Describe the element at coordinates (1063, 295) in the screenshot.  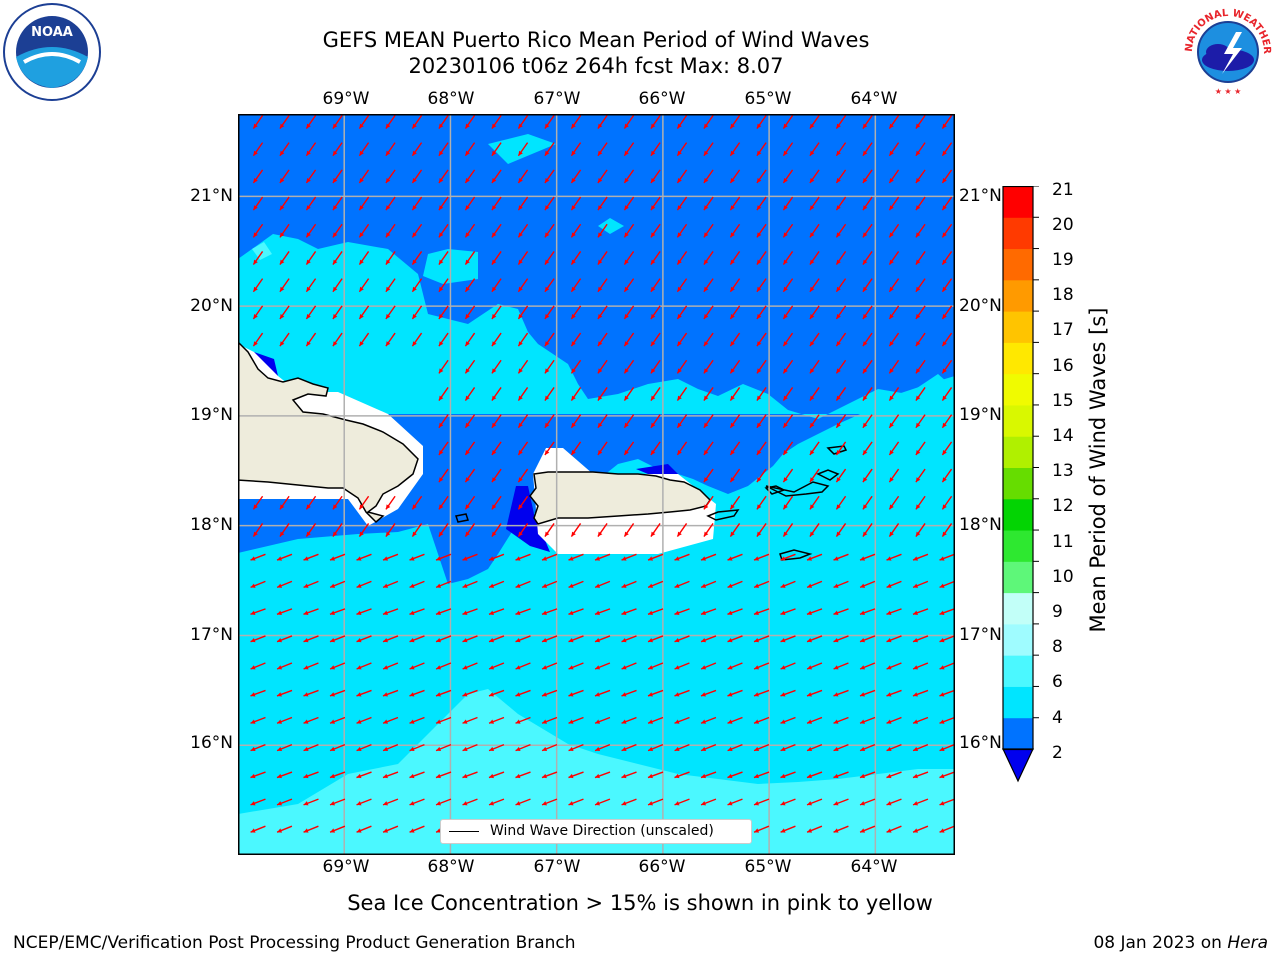
I see `colorbar-tick: 18` at that location.